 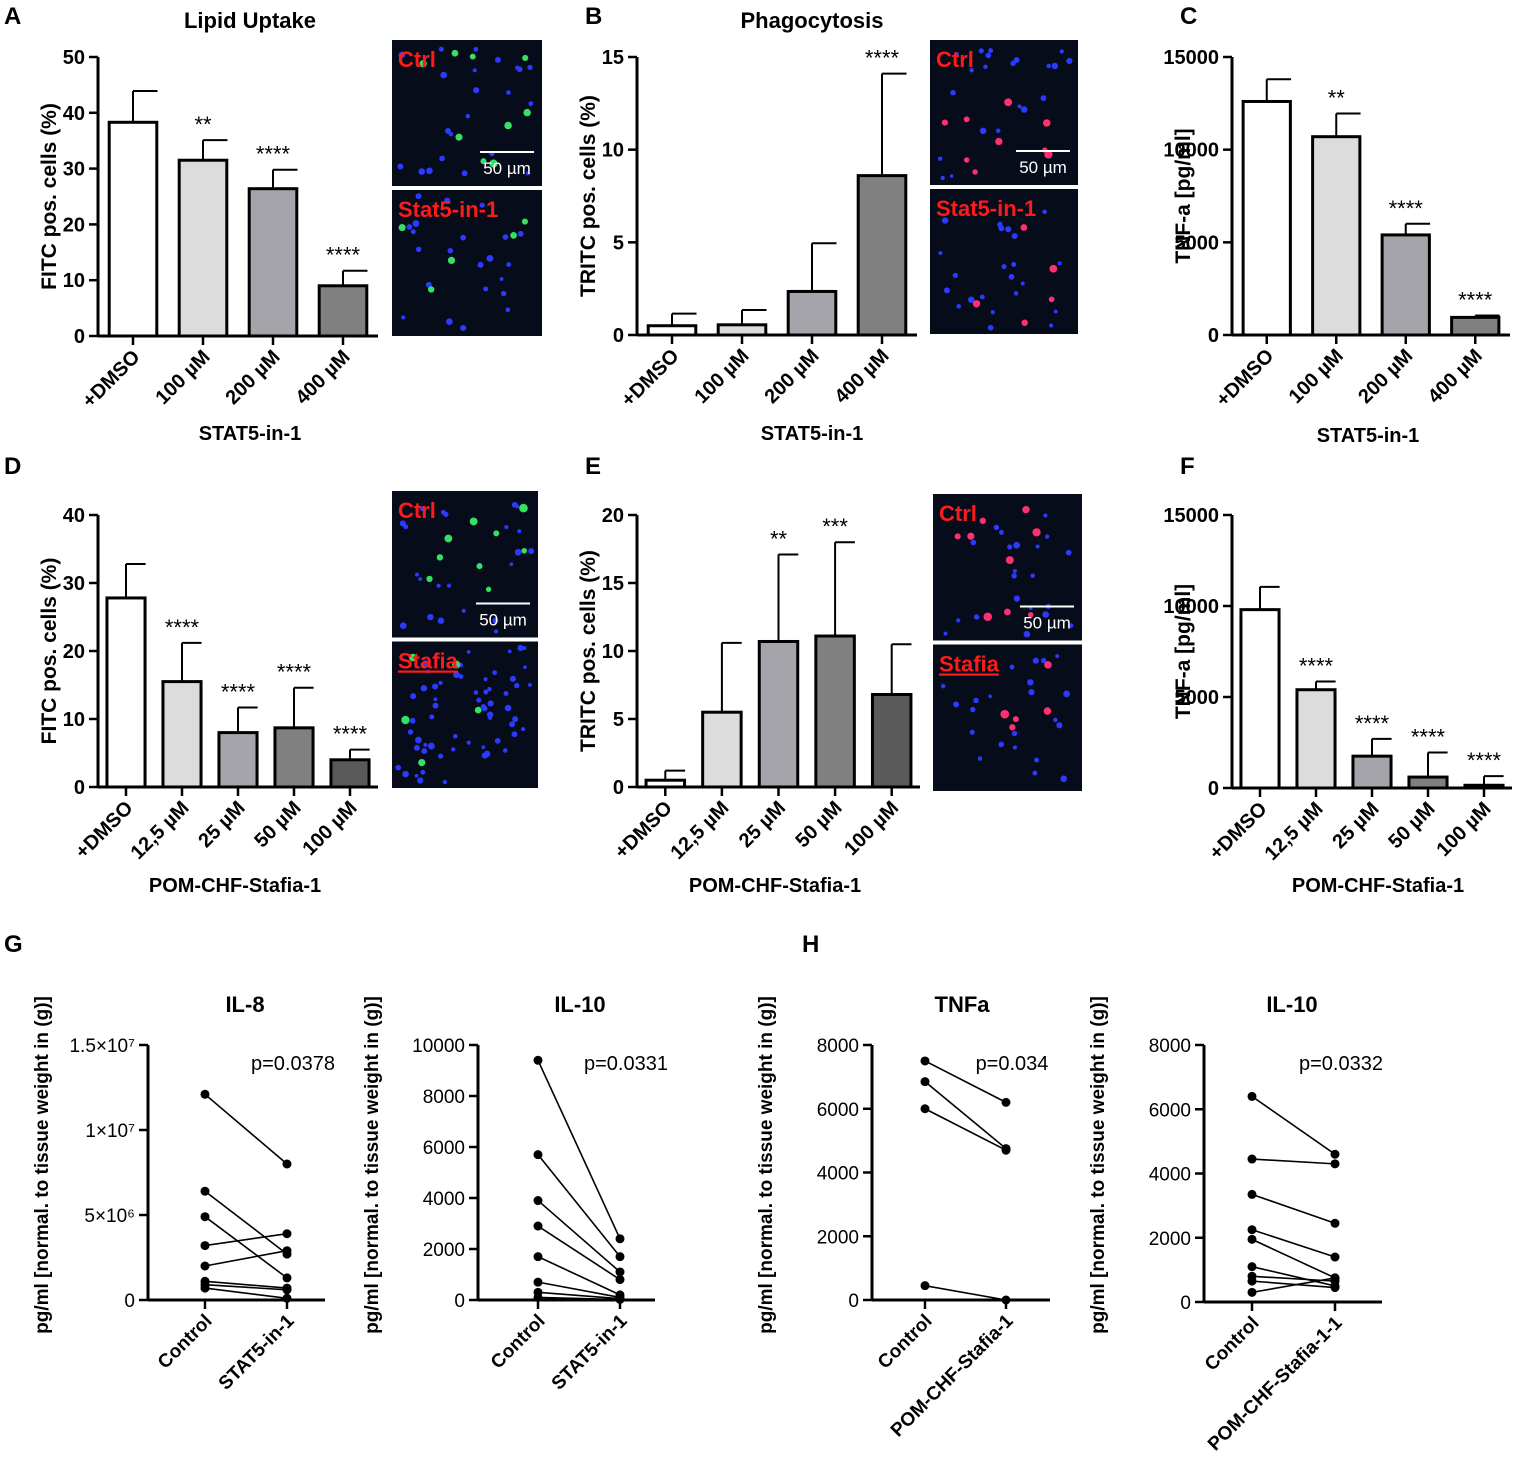 I want to click on p-value-annotation: p=0.0378, so click(x=293, y=1064).